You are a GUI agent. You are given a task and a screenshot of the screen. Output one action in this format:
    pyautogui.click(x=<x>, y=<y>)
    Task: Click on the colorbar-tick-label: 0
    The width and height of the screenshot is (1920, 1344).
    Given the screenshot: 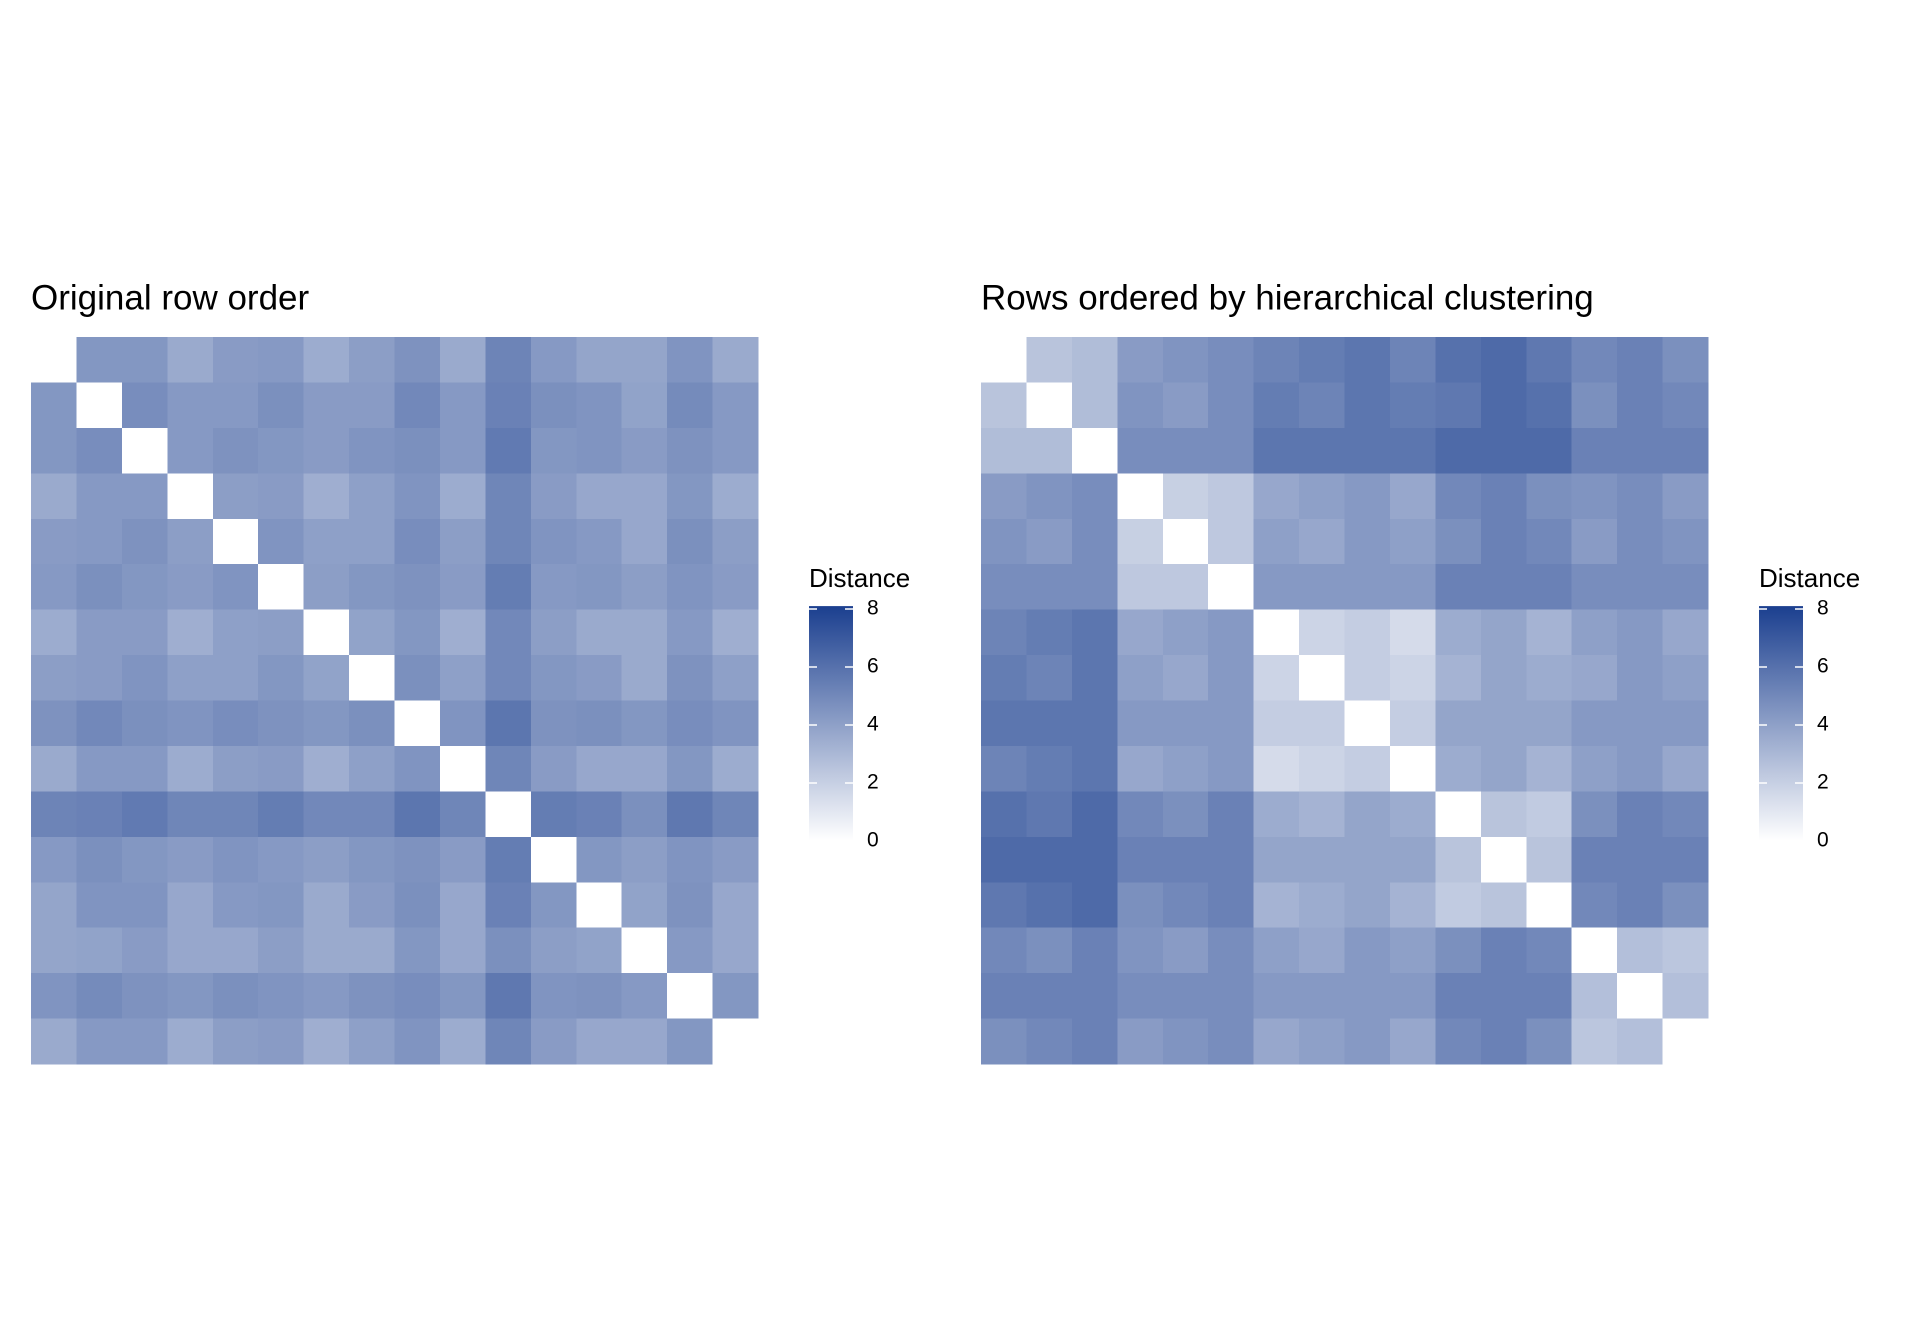 What is the action you would take?
    pyautogui.click(x=873, y=840)
    